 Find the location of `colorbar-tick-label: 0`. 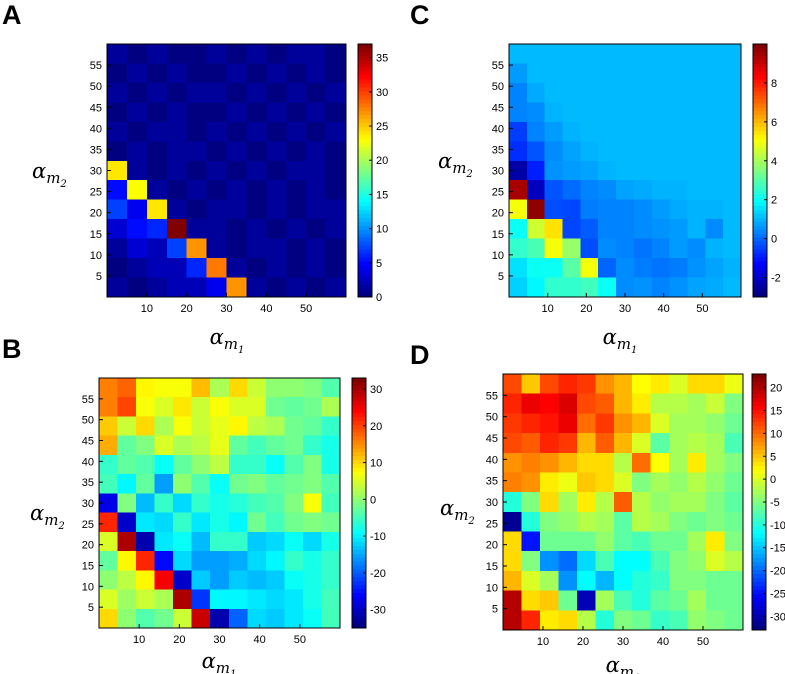

colorbar-tick-label: 0 is located at coordinates (373, 500).